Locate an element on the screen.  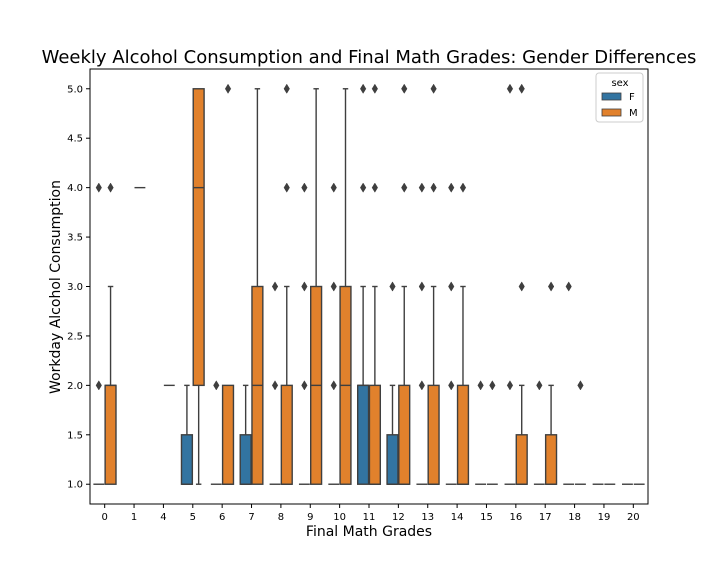
x-tick-label: 16 is located at coordinates (515, 517).